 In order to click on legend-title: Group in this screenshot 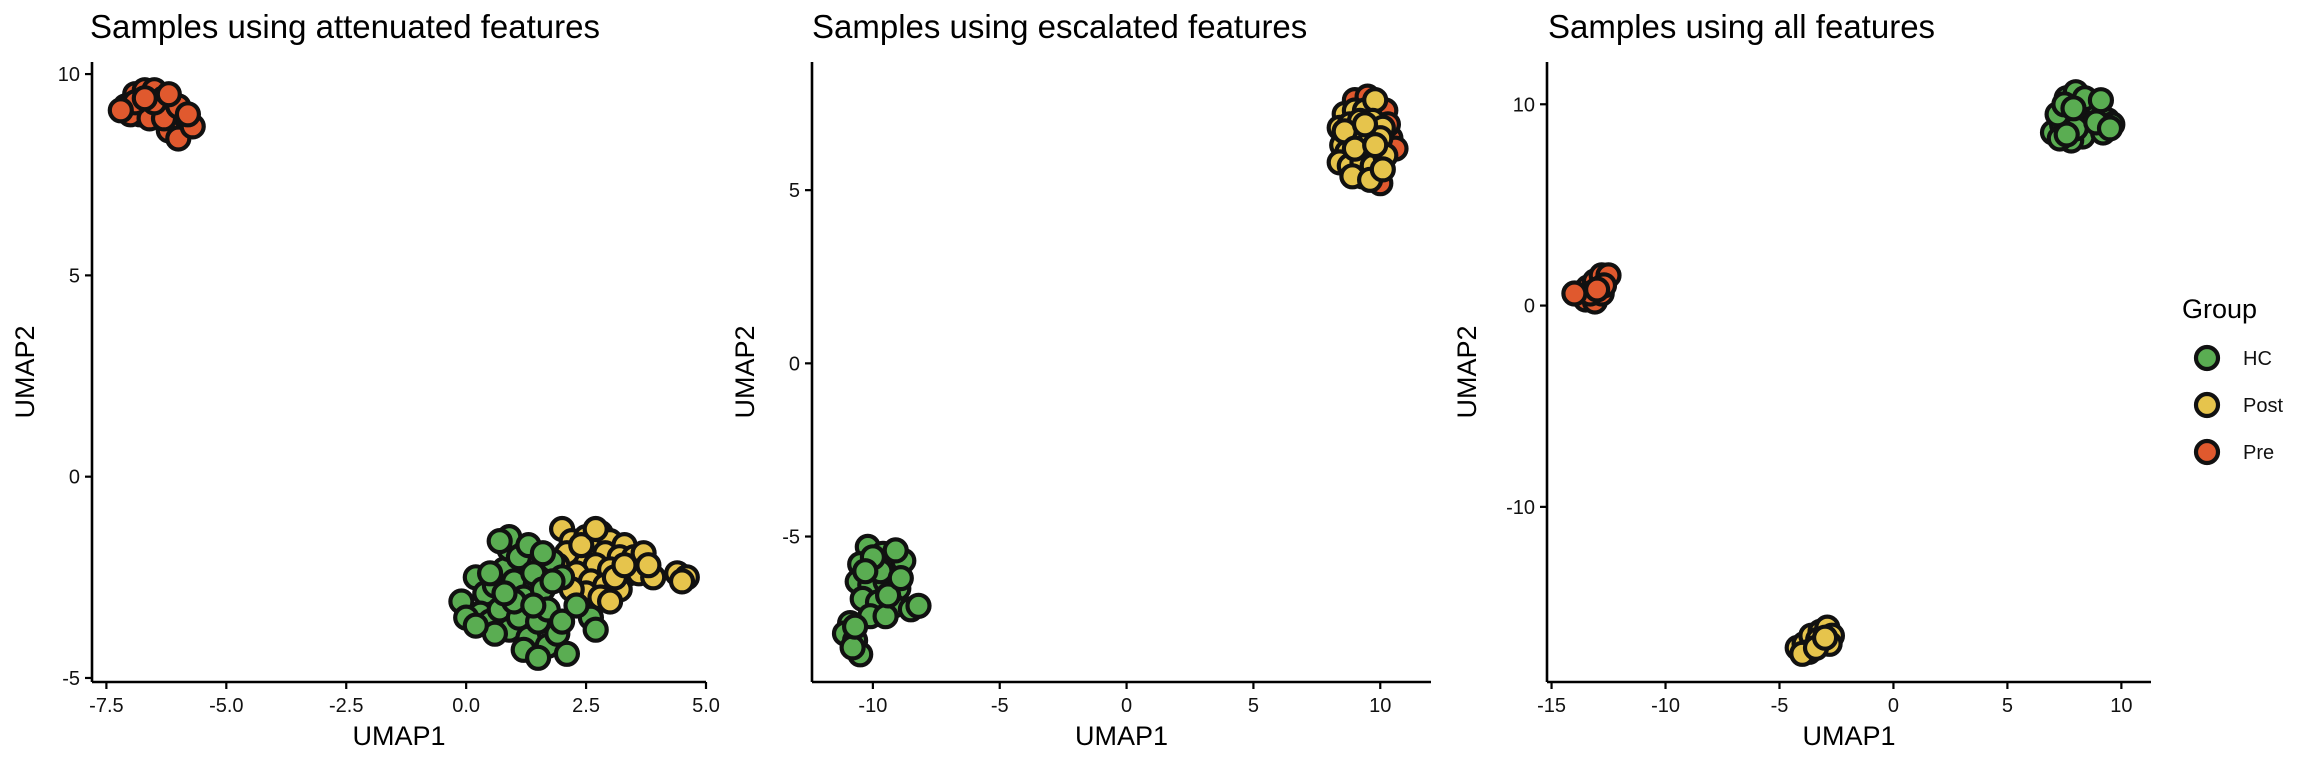, I will do `click(2219, 309)`.